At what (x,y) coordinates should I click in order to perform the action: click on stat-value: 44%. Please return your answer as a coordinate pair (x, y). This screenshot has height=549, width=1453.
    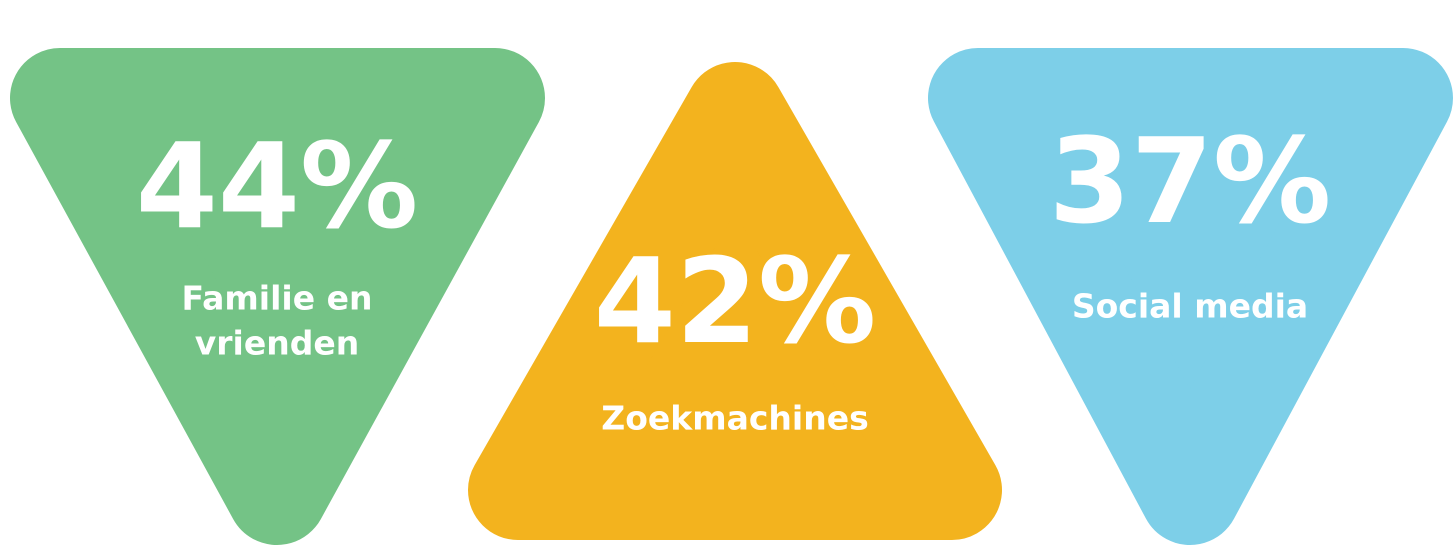
    Looking at the image, I should click on (277, 186).